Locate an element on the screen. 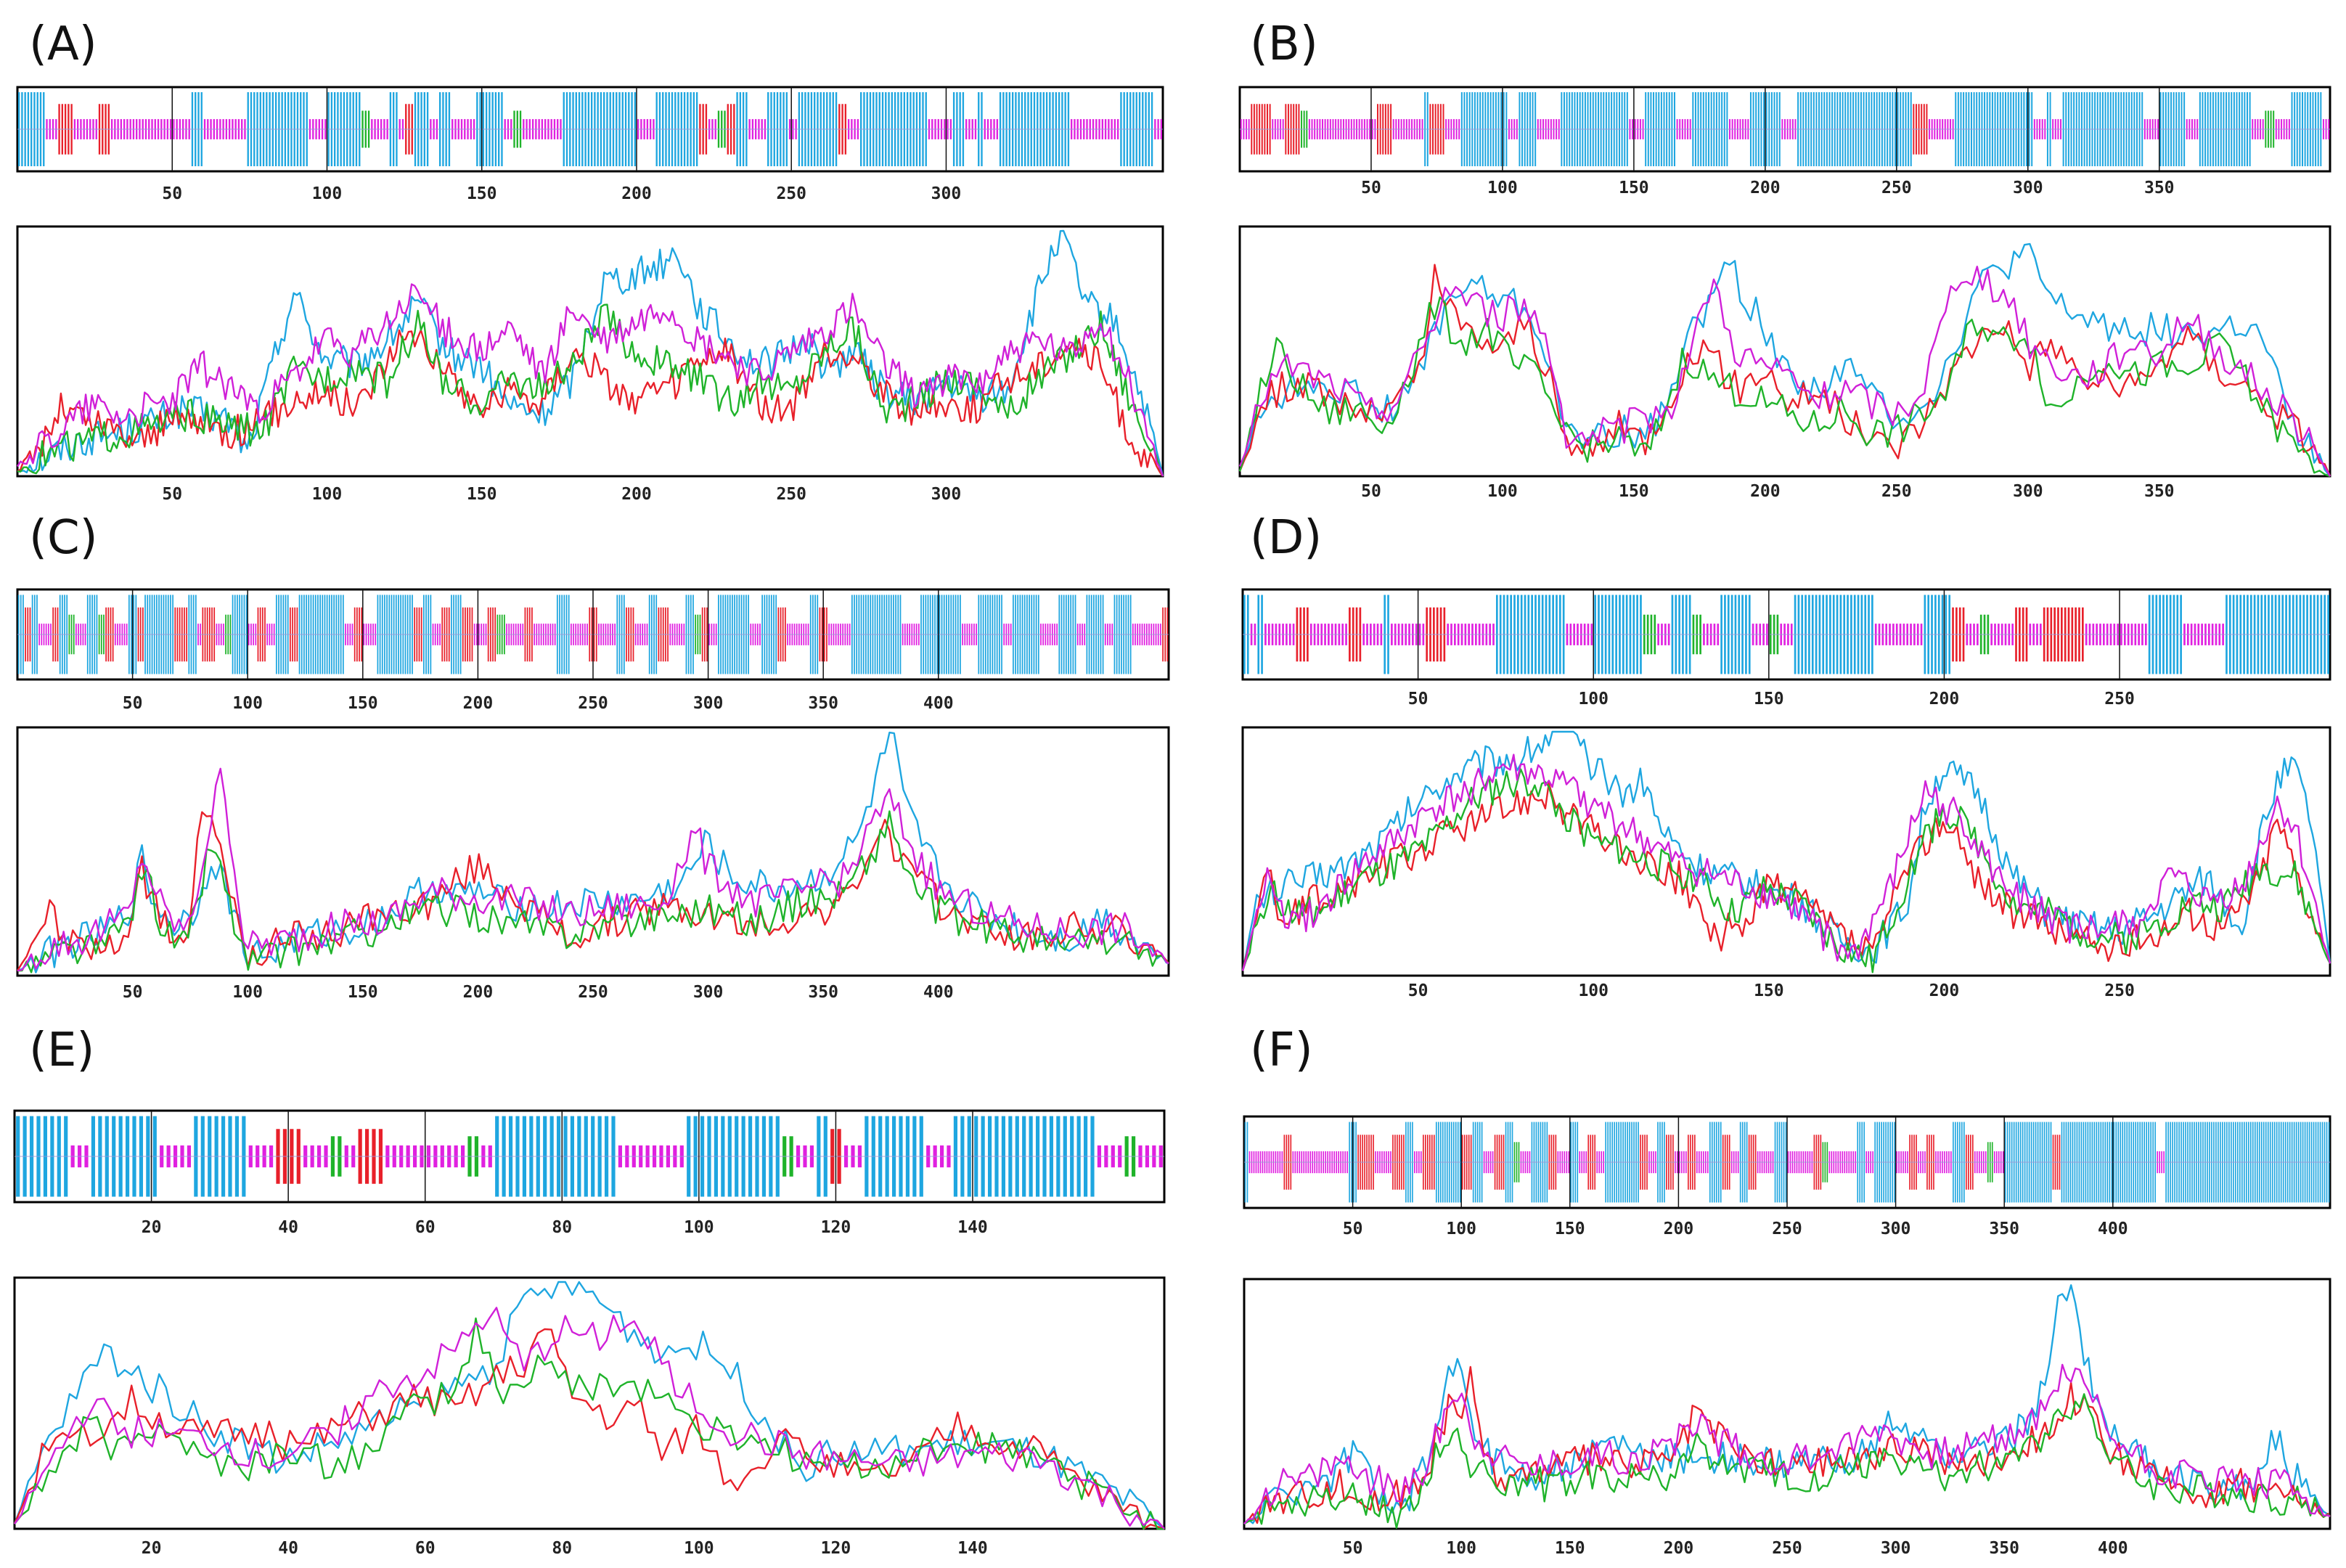 The width and height of the screenshot is (2346, 1568). profile-tick-label: 60 is located at coordinates (426, 1549).